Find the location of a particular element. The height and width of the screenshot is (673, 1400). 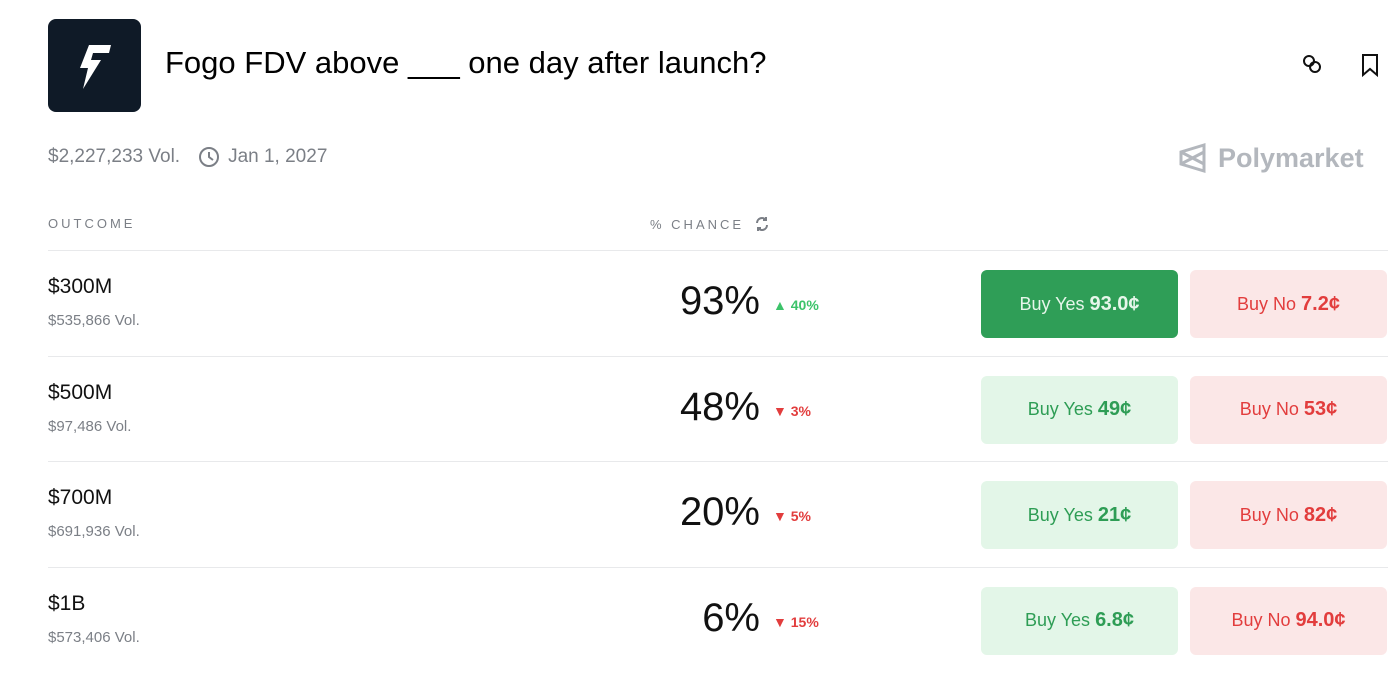

chance-delta: ▼ 15% is located at coordinates (796, 621).